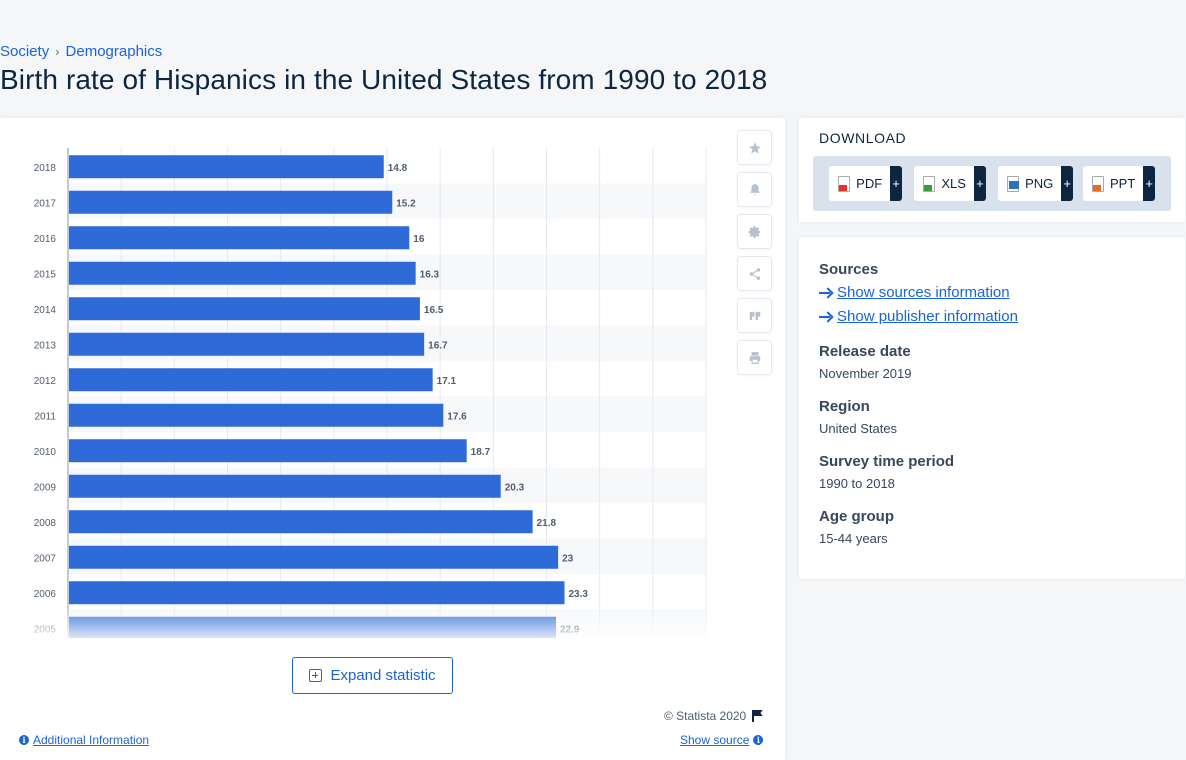  Describe the element at coordinates (383, 675) in the screenshot. I see `expand-statistic-label: Expand statistic` at that location.